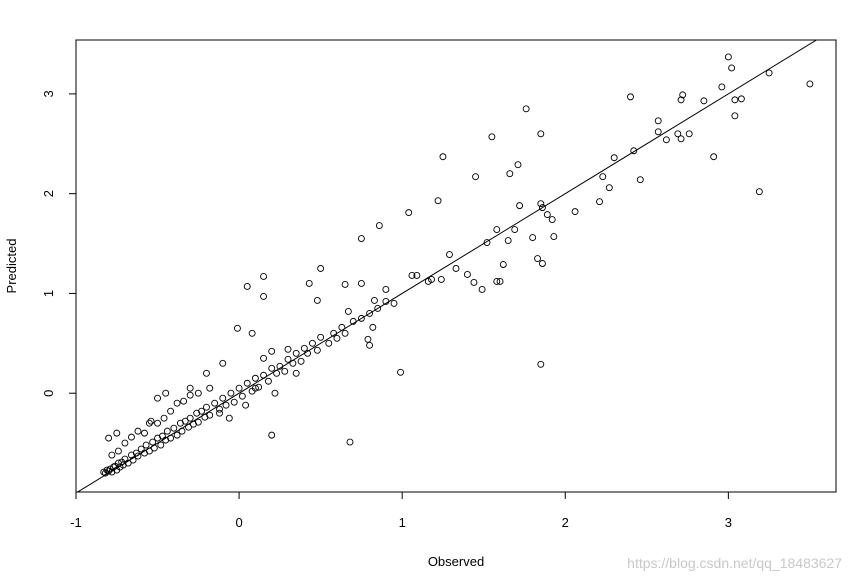  Describe the element at coordinates (76, 522) in the screenshot. I see `x-tick-label: -1` at that location.